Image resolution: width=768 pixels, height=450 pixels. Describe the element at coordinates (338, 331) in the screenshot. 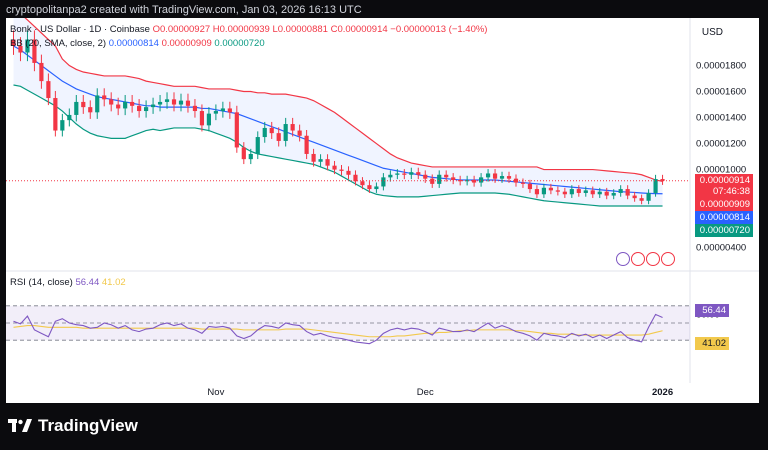

I see `rsi-ma-line` at that location.